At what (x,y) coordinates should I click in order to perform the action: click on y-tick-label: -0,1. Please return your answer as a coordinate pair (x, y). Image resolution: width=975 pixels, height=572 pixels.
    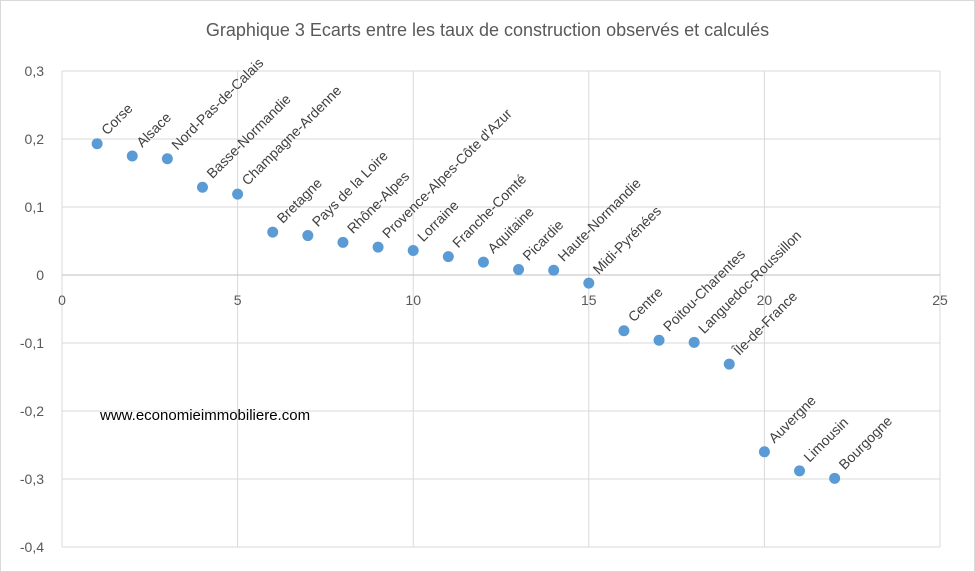
    Looking at the image, I should click on (32, 343).